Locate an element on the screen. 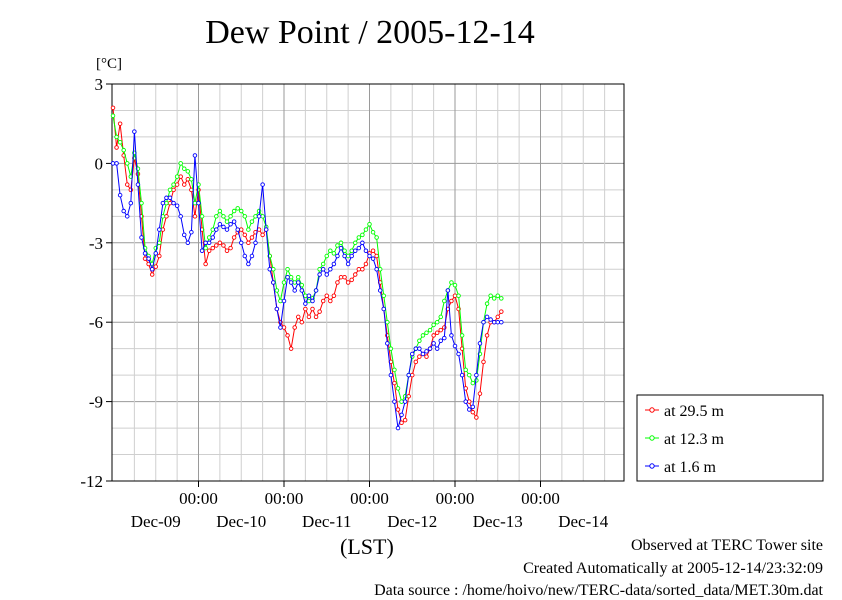 Image resolution: width=842 pixels, height=600 pixels. y-tick-label: 3 is located at coordinates (99, 84).